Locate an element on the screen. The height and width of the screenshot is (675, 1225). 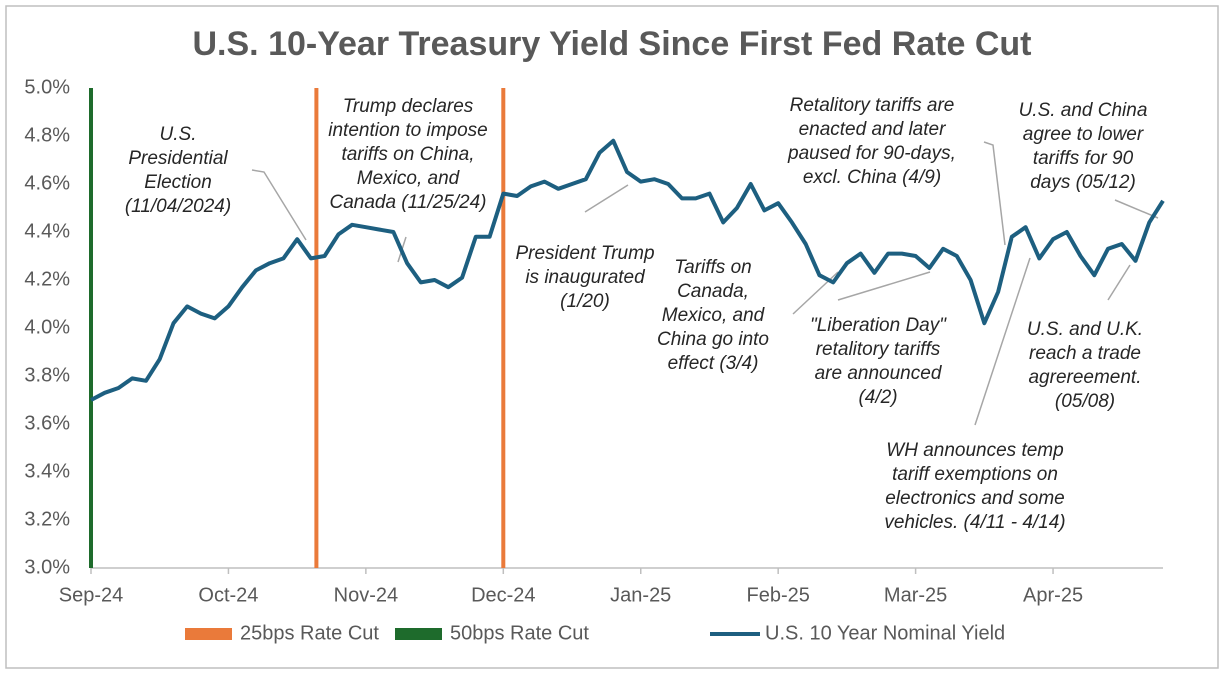
annotation: retalitory tariffs is located at coordinates (878, 349).